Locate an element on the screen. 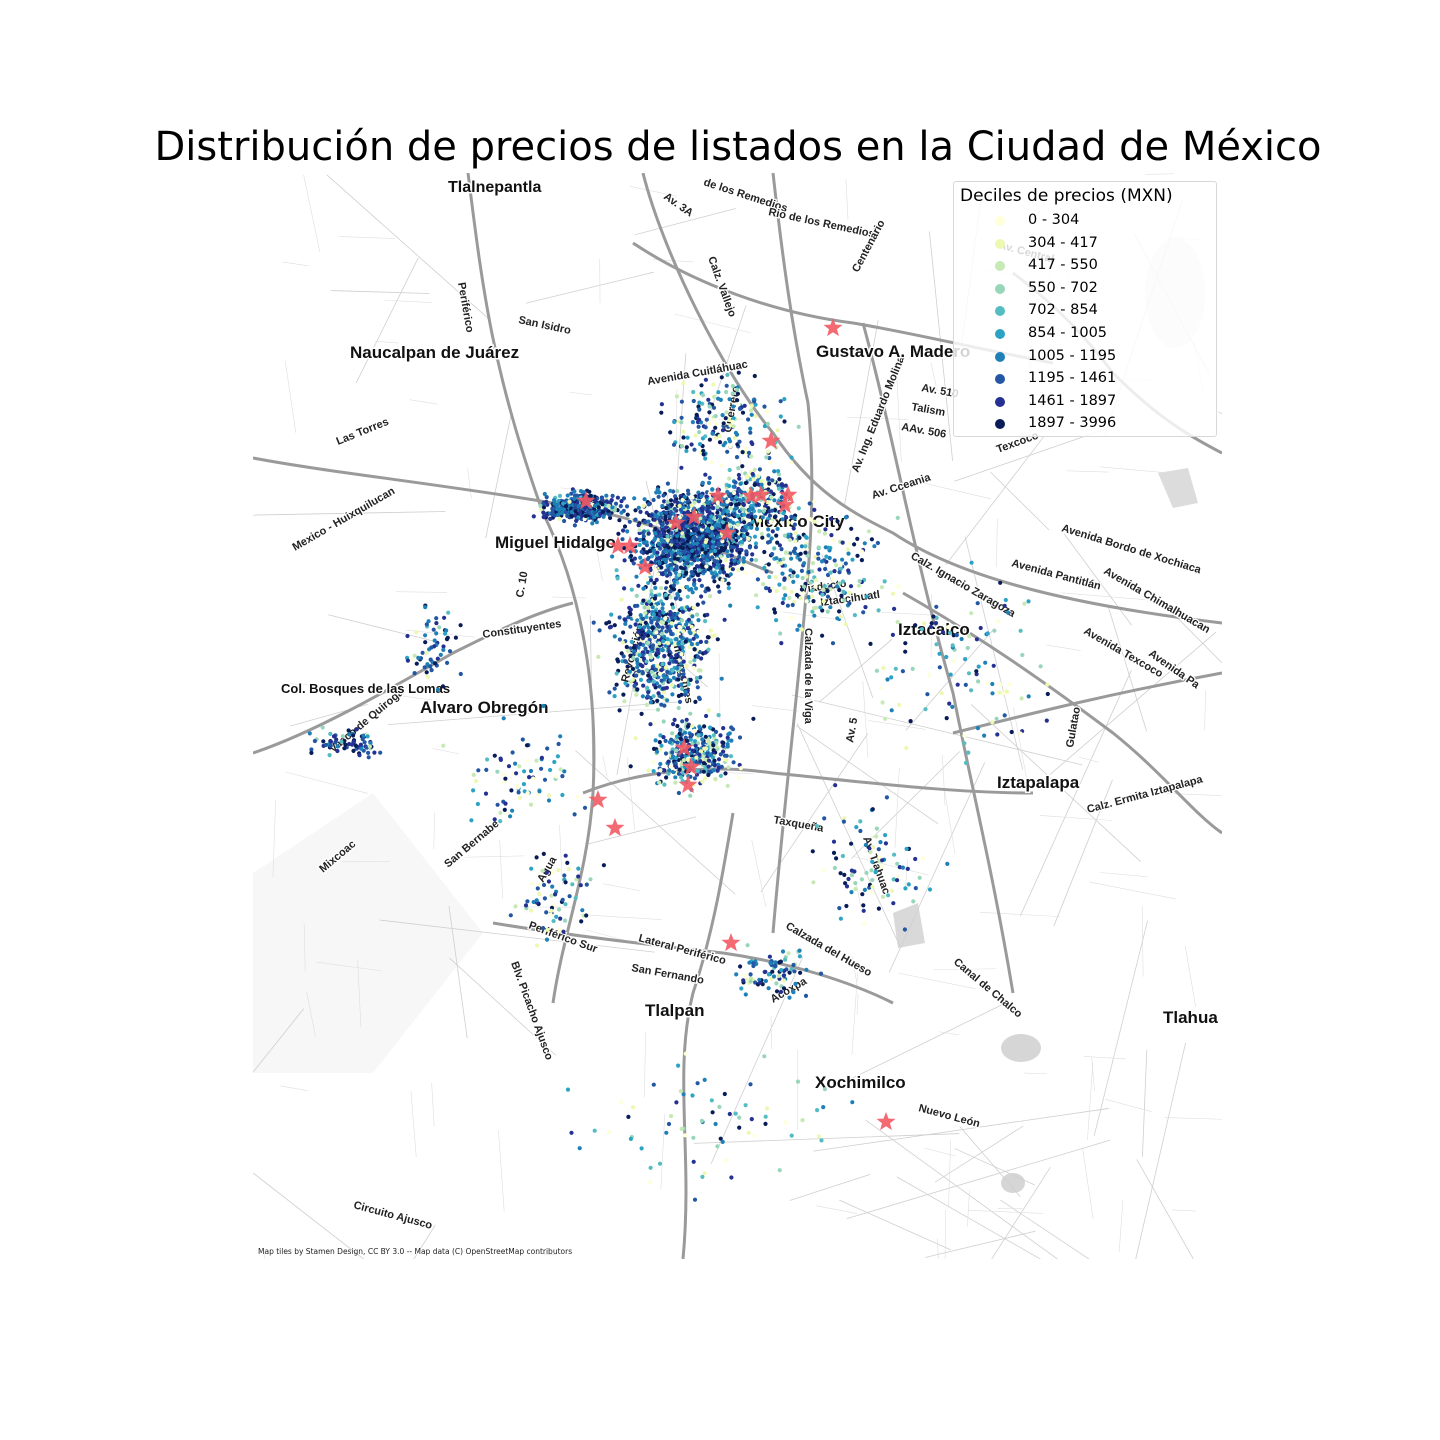 The image size is (1440, 1440). highway is located at coordinates (1087, 703).